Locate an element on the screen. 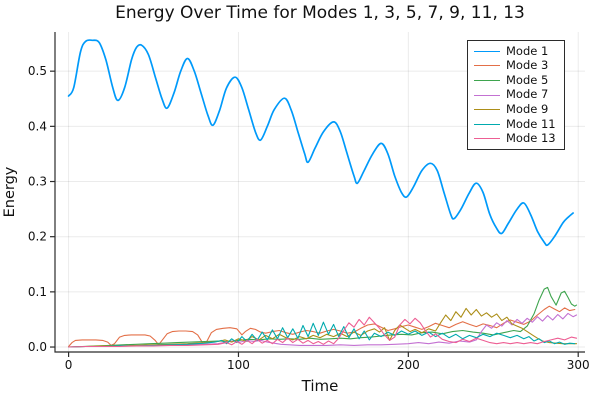 The image size is (600, 400). y-tick-label: 0.1 is located at coordinates (37, 292).